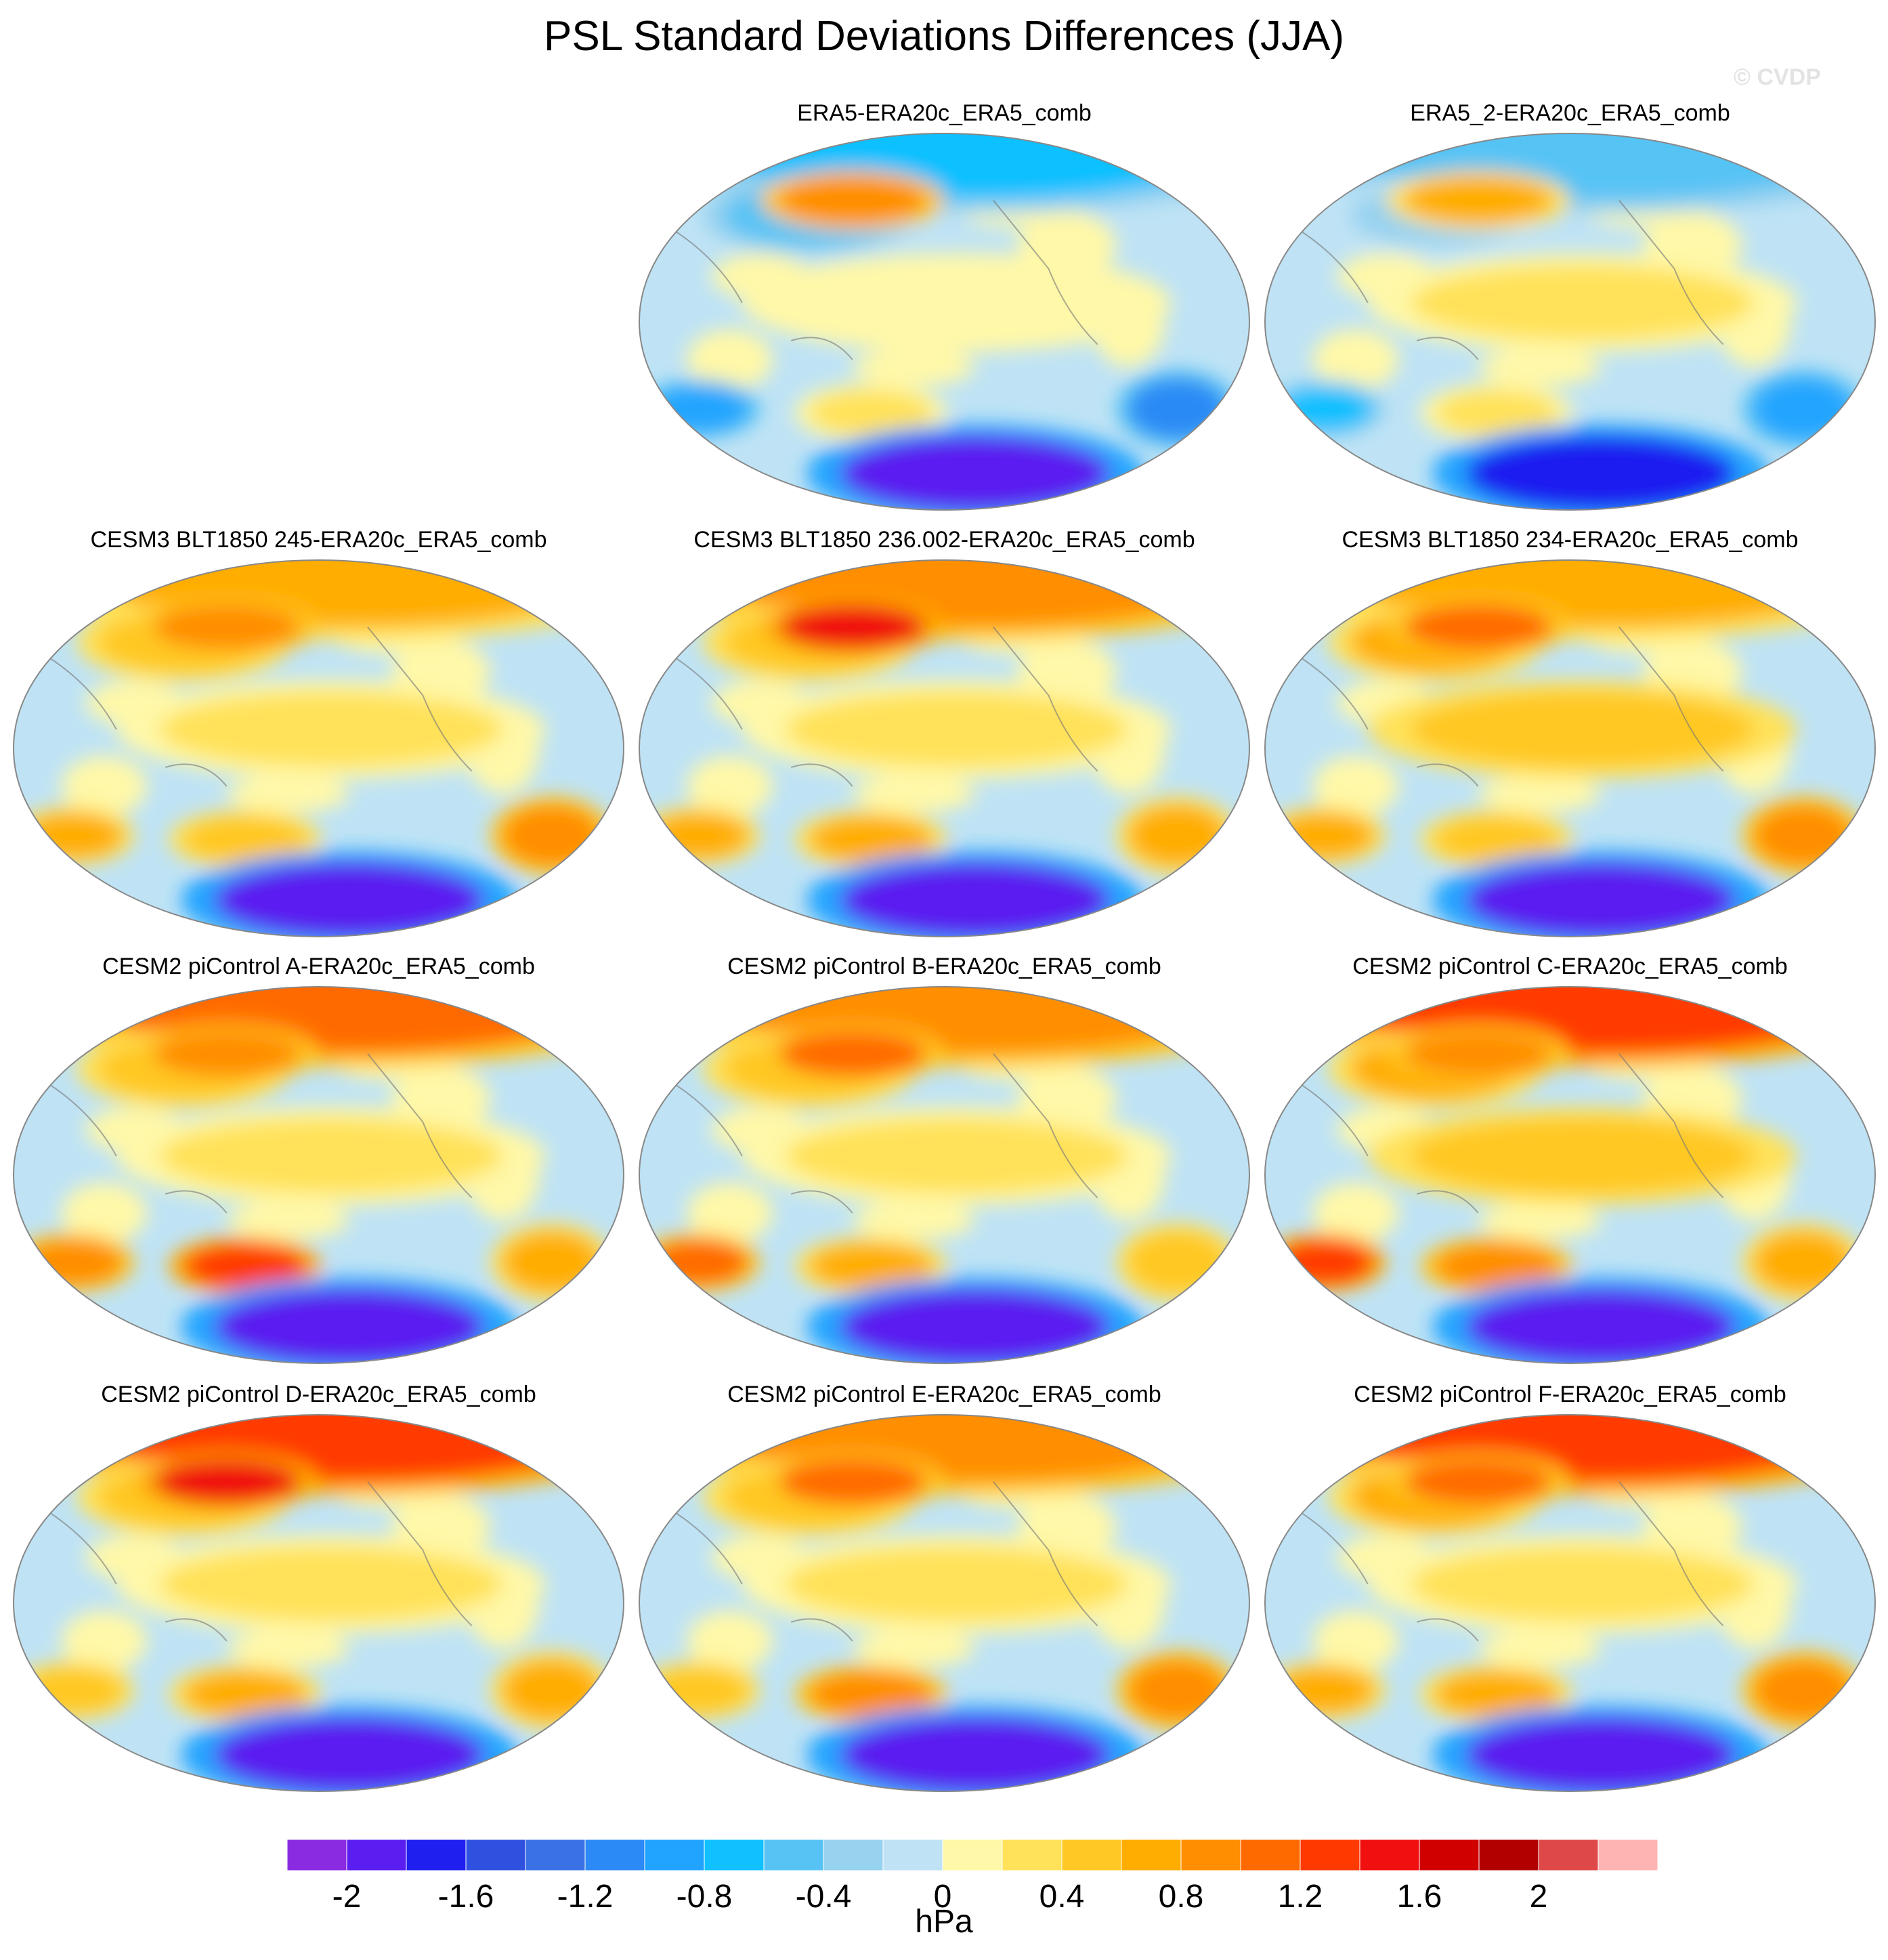 The image size is (1888, 1960). I want to click on colorbar-tick-label: -0.4, so click(824, 1897).